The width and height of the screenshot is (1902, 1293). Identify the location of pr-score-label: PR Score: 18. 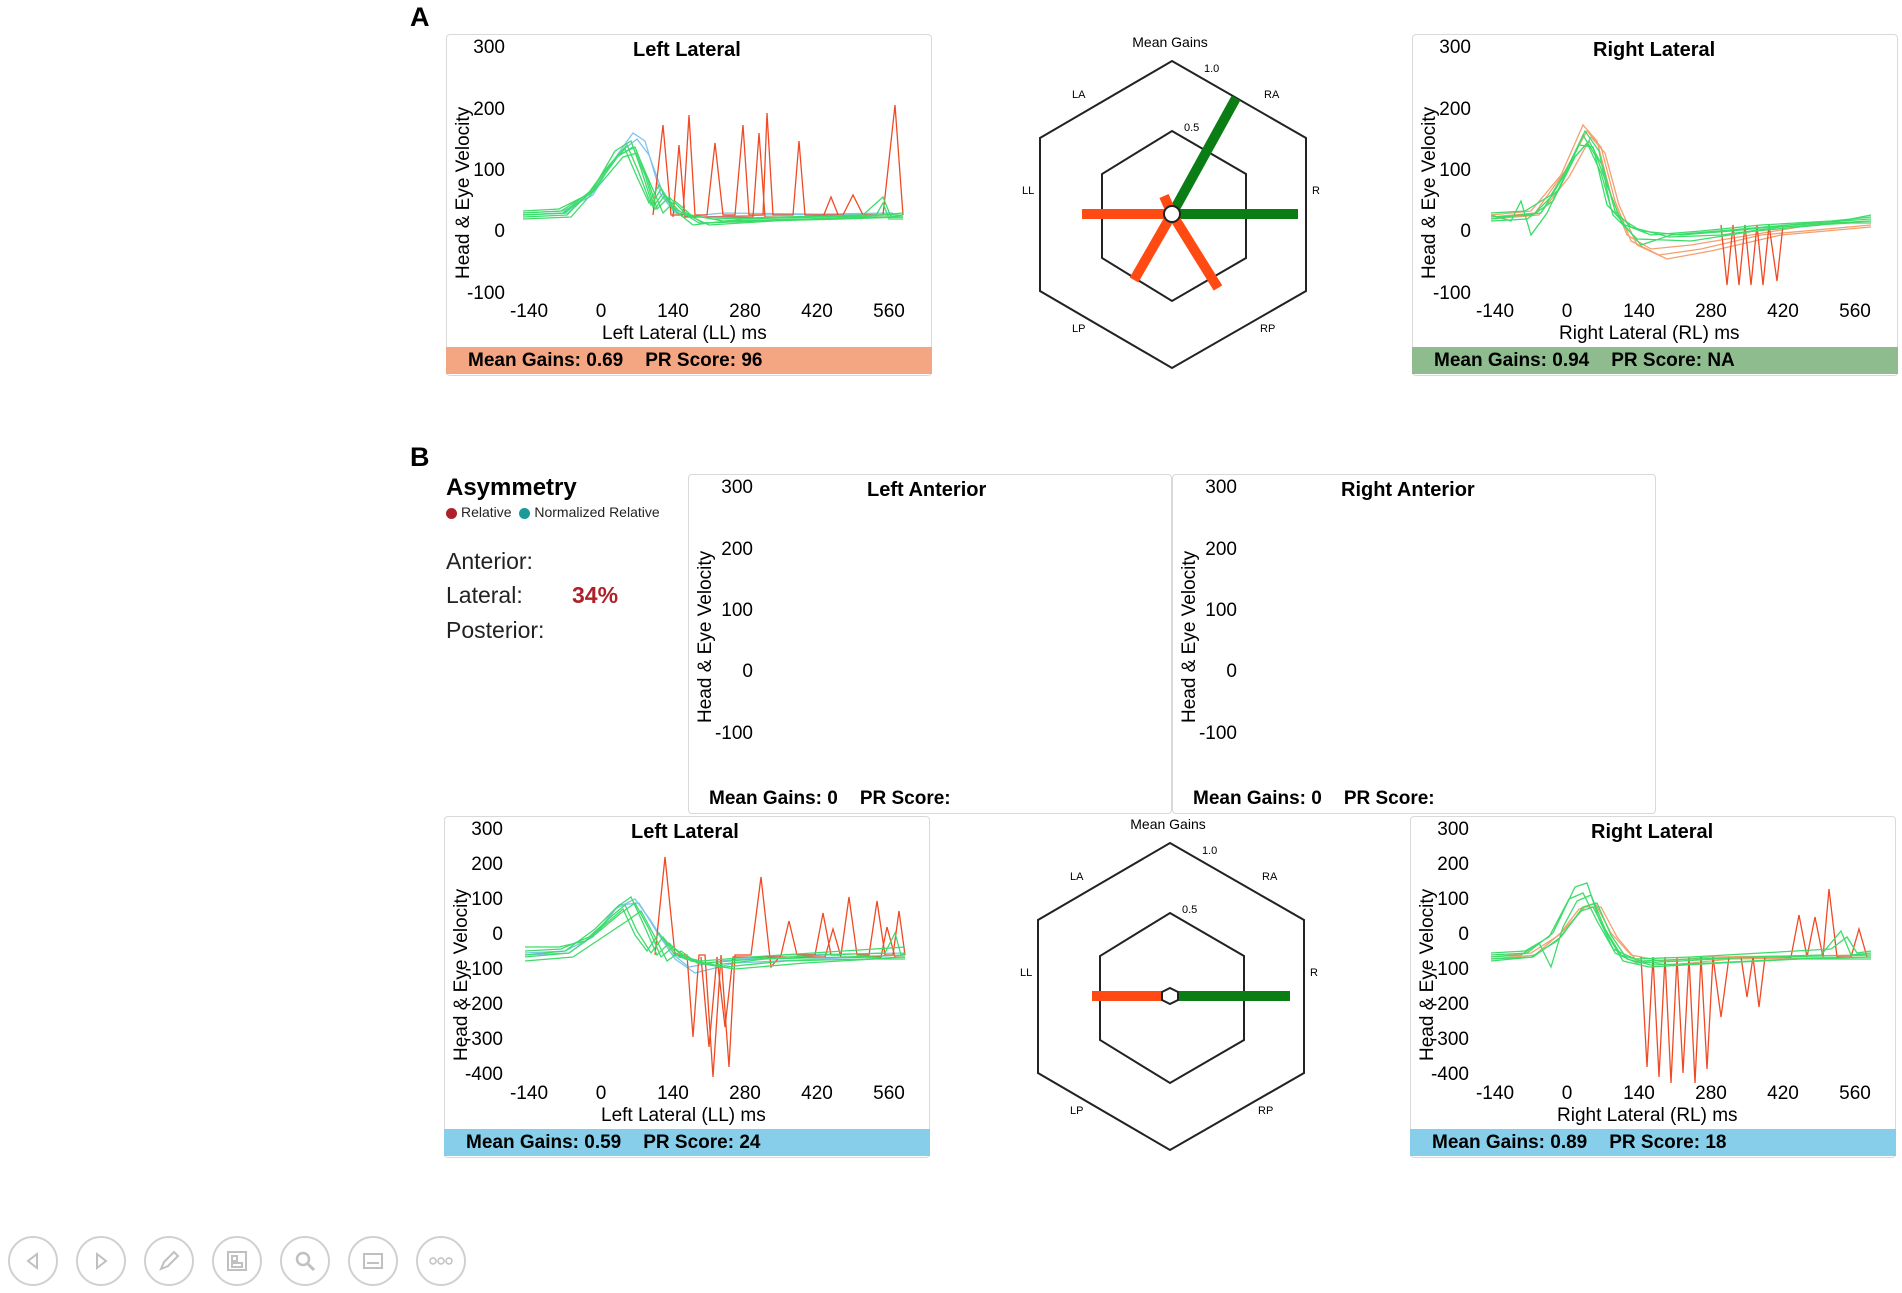
(1668, 1142).